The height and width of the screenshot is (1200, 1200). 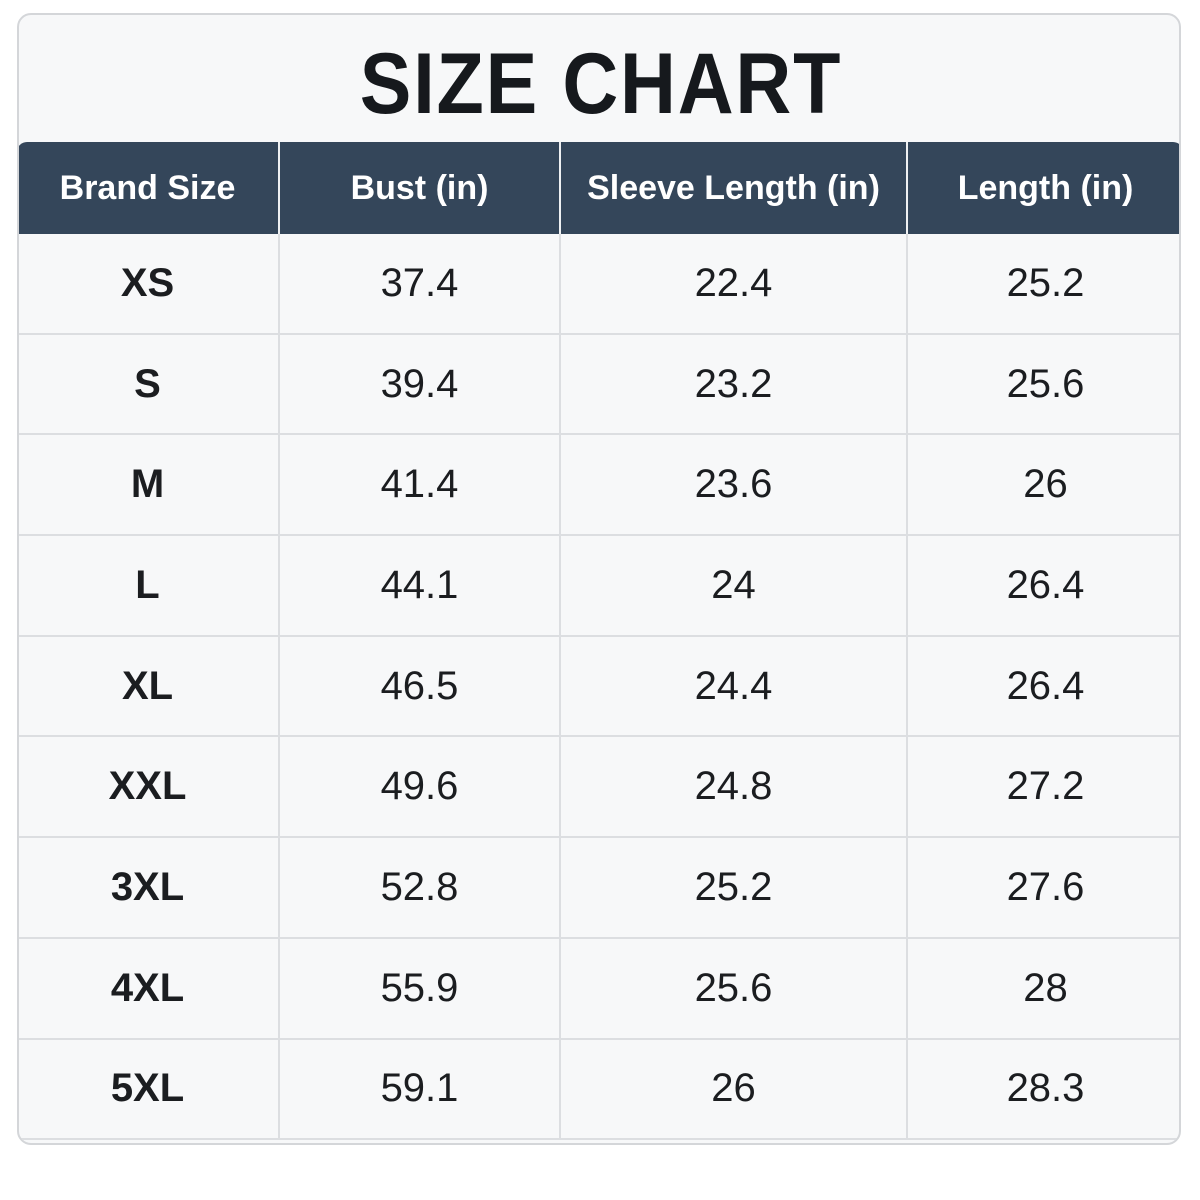 What do you see at coordinates (420, 485) in the screenshot?
I see `measurement: 41.4` at bounding box center [420, 485].